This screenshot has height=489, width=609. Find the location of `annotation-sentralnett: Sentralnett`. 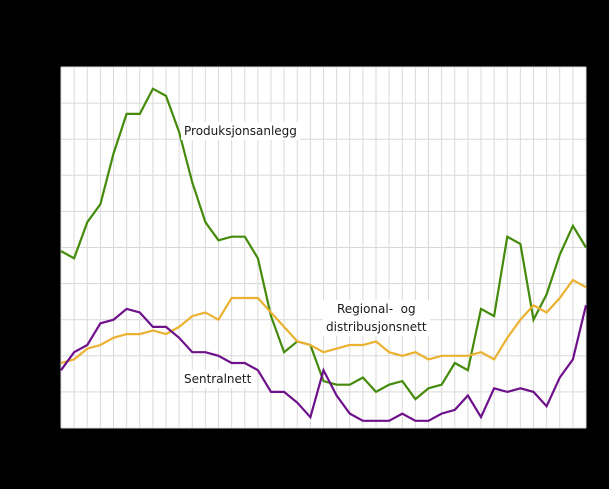

annotation-sentralnett: Sentralnett is located at coordinates (218, 379).